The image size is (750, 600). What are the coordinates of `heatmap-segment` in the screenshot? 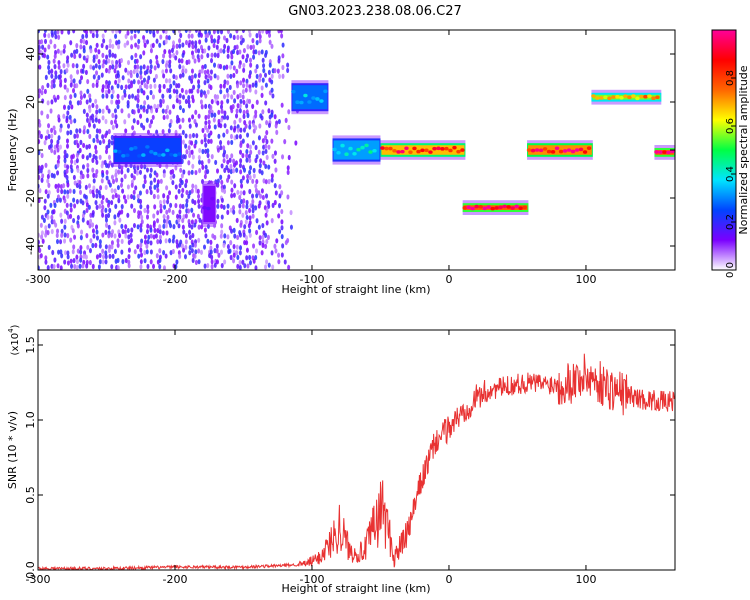 It's located at (310, 97).